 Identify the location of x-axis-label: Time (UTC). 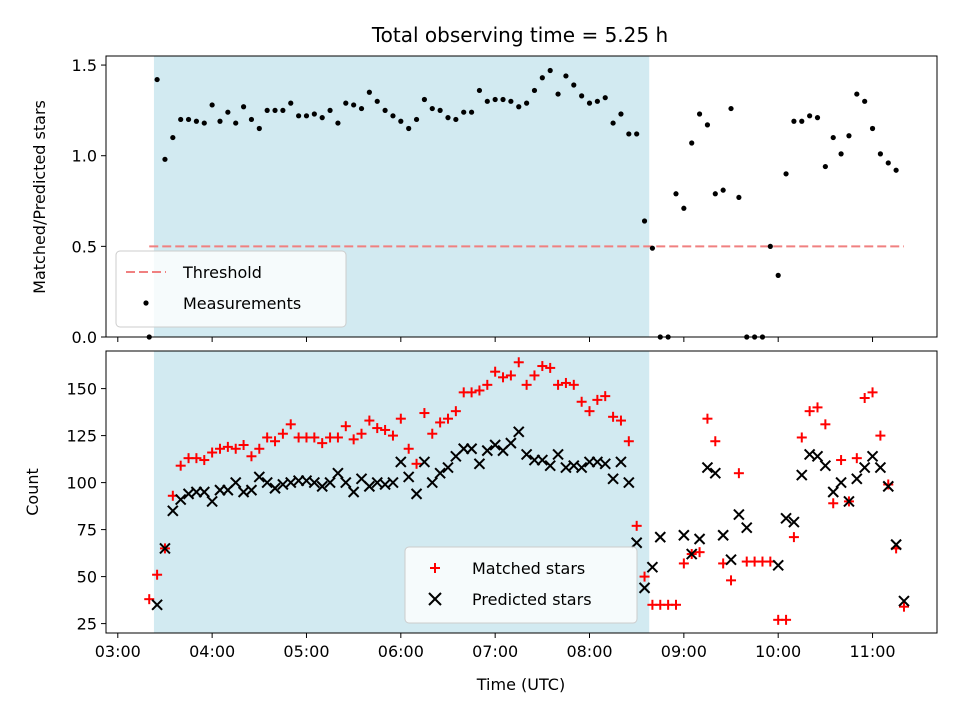
(520, 684).